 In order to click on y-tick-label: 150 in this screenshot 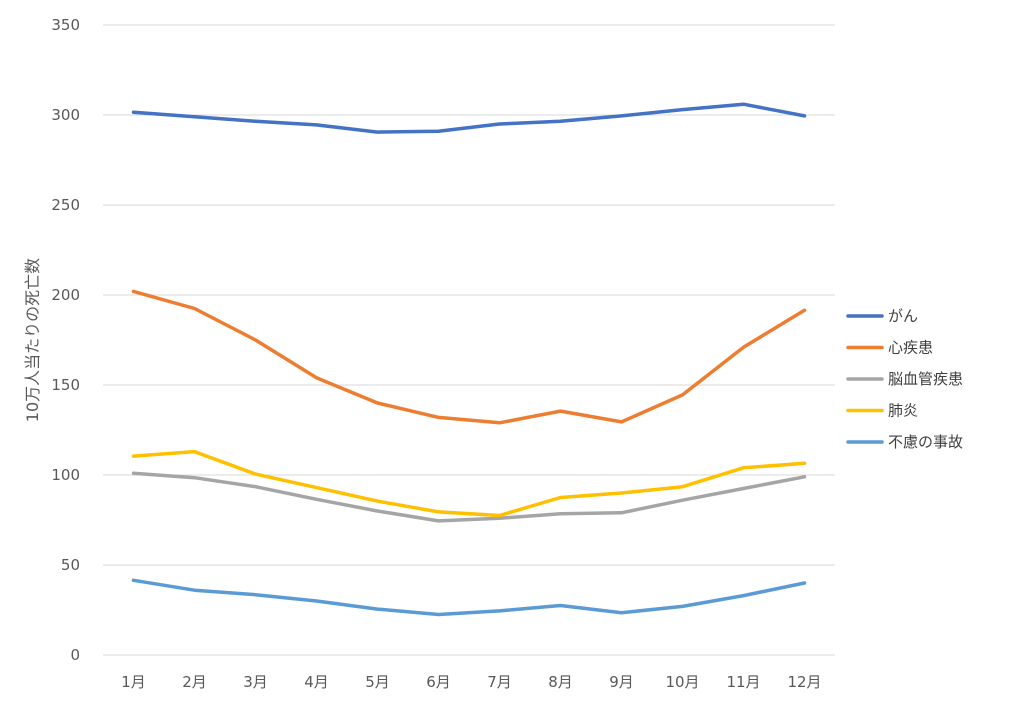, I will do `click(65, 385)`.